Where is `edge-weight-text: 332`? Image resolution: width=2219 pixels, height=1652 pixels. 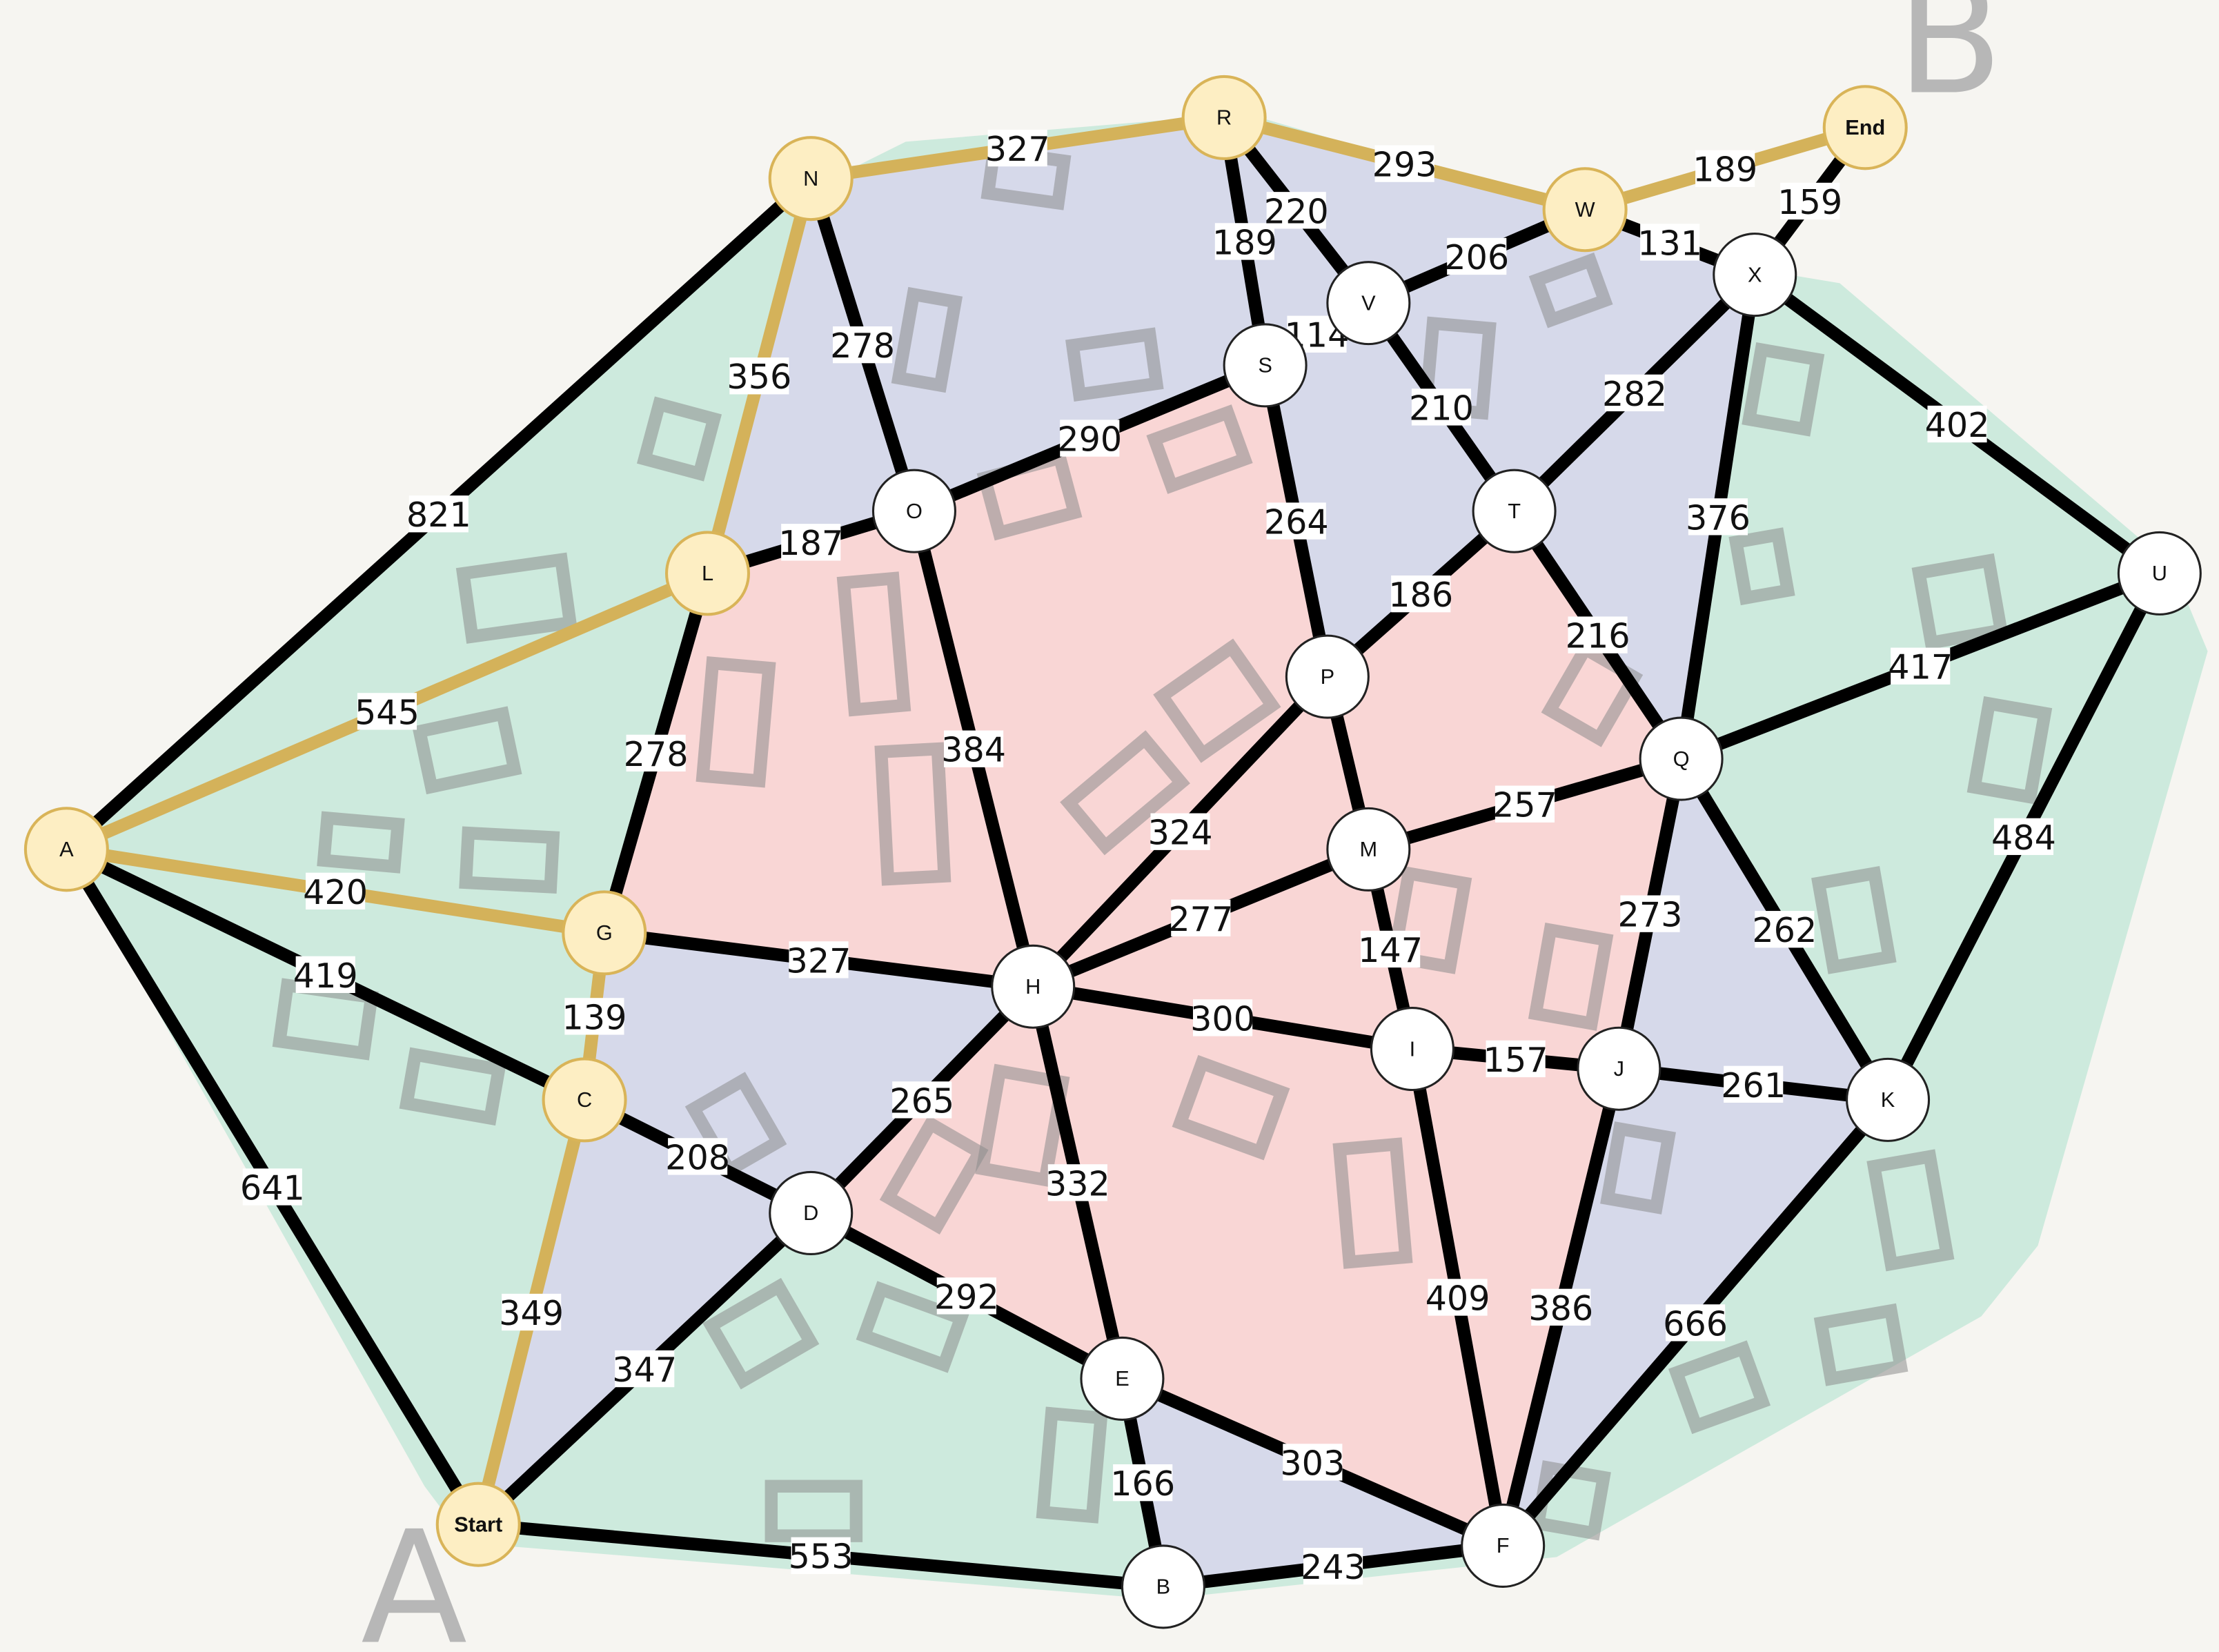 edge-weight-text: 332 is located at coordinates (1077, 1183).